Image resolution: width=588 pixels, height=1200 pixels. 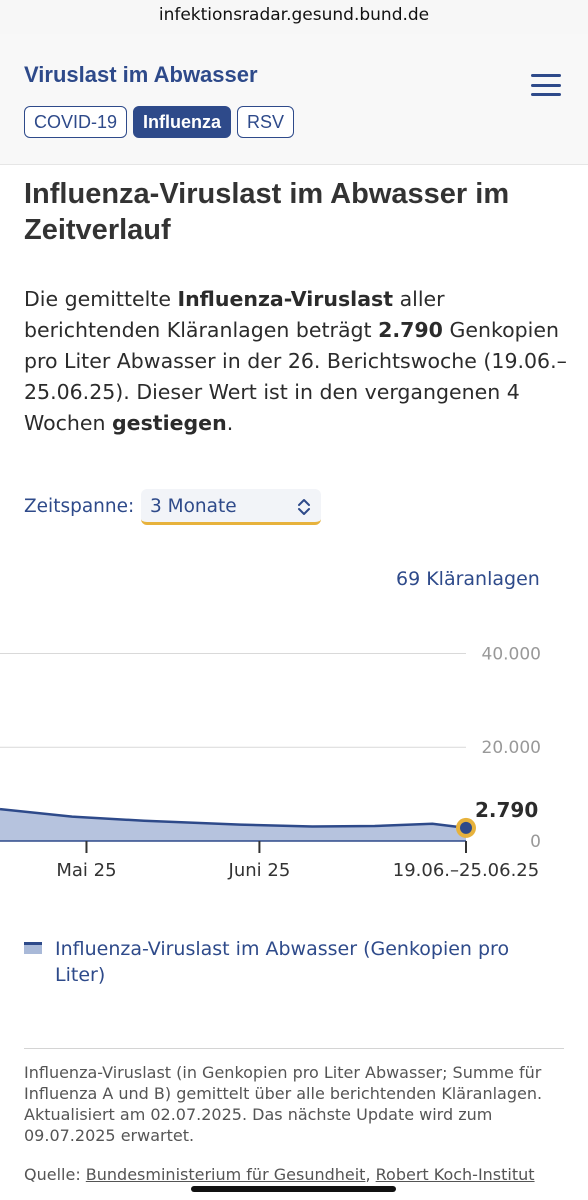 What do you see at coordinates (455, 1174) in the screenshot?
I see `source-link-rki: Robert Koch-Institut` at bounding box center [455, 1174].